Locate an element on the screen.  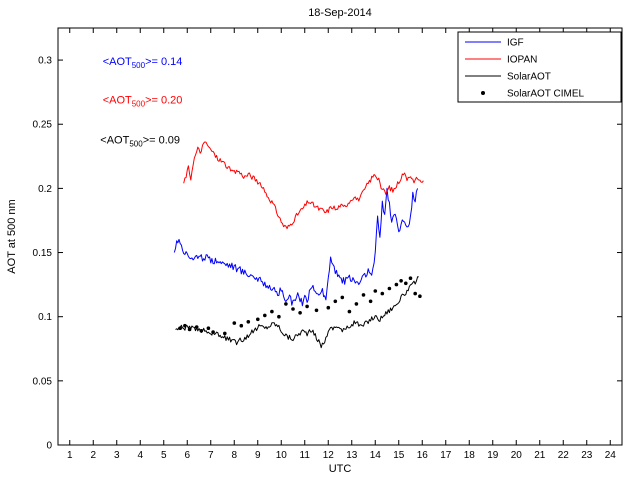
y-tick-label: 0.25 is located at coordinates (43, 125).